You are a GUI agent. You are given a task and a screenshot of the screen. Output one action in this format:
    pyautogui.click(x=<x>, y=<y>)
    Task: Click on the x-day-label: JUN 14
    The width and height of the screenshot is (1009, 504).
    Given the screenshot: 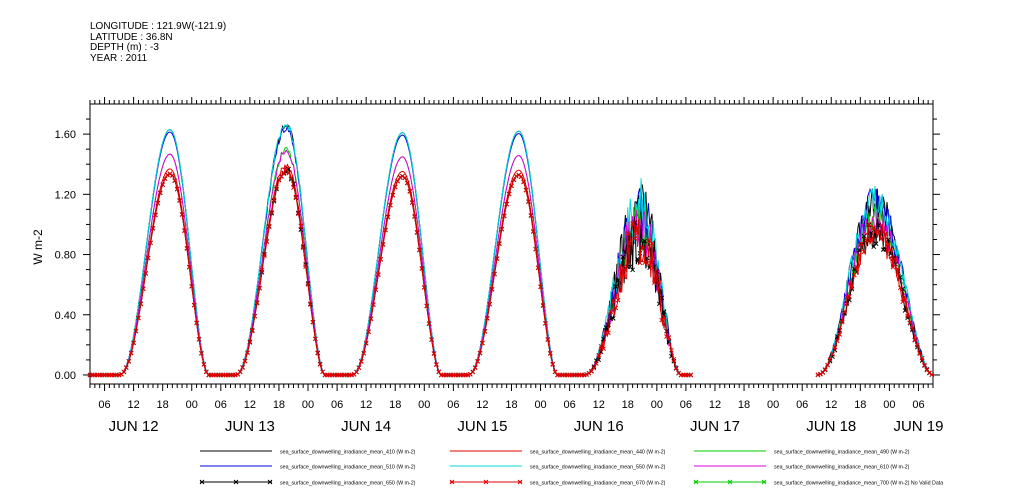 What is the action you would take?
    pyautogui.click(x=366, y=426)
    